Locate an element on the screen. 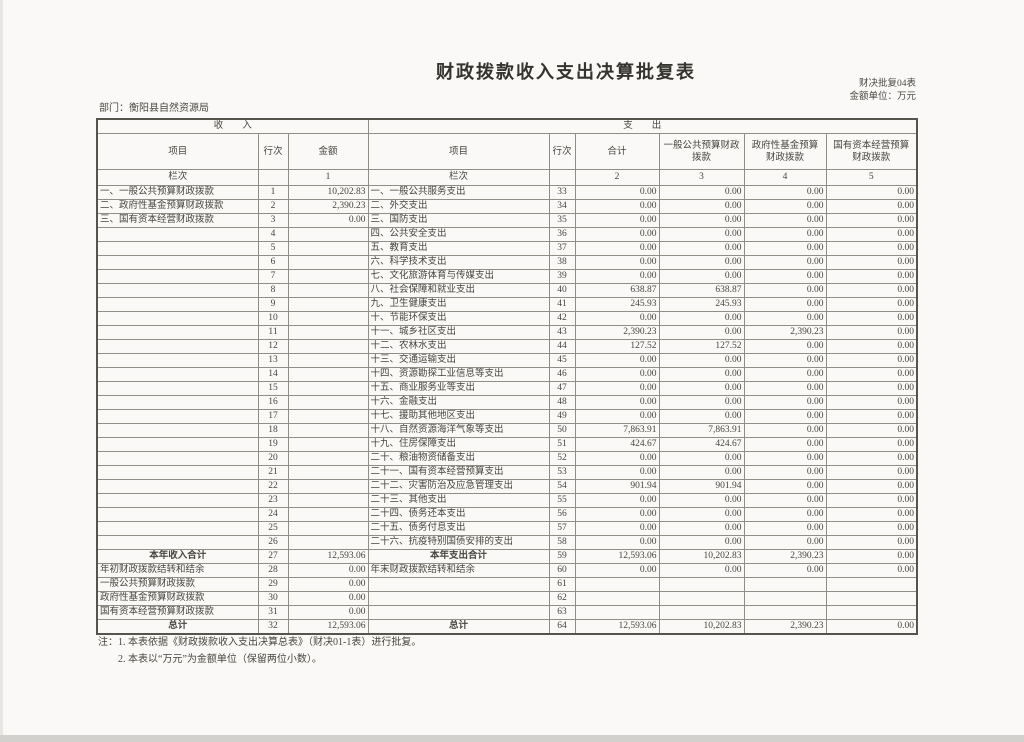 Image resolution: width=1024 pixels, height=742 pixels. expense-total-header: 合计 is located at coordinates (617, 151).